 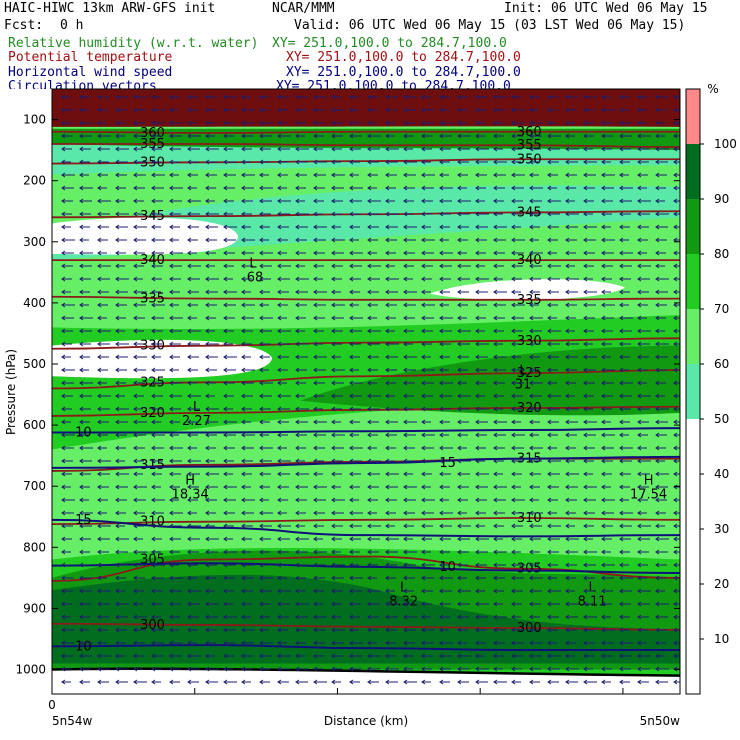 I want to click on theta-label-345-1: 345, so click(x=529, y=212).